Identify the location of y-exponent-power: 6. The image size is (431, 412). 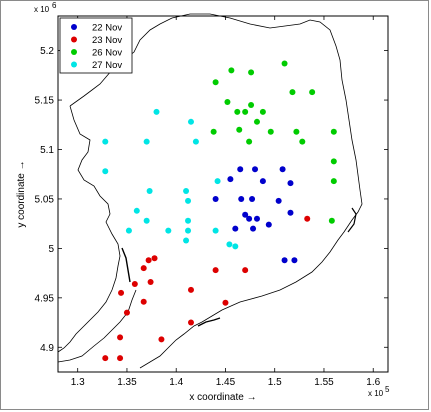
(54, 5).